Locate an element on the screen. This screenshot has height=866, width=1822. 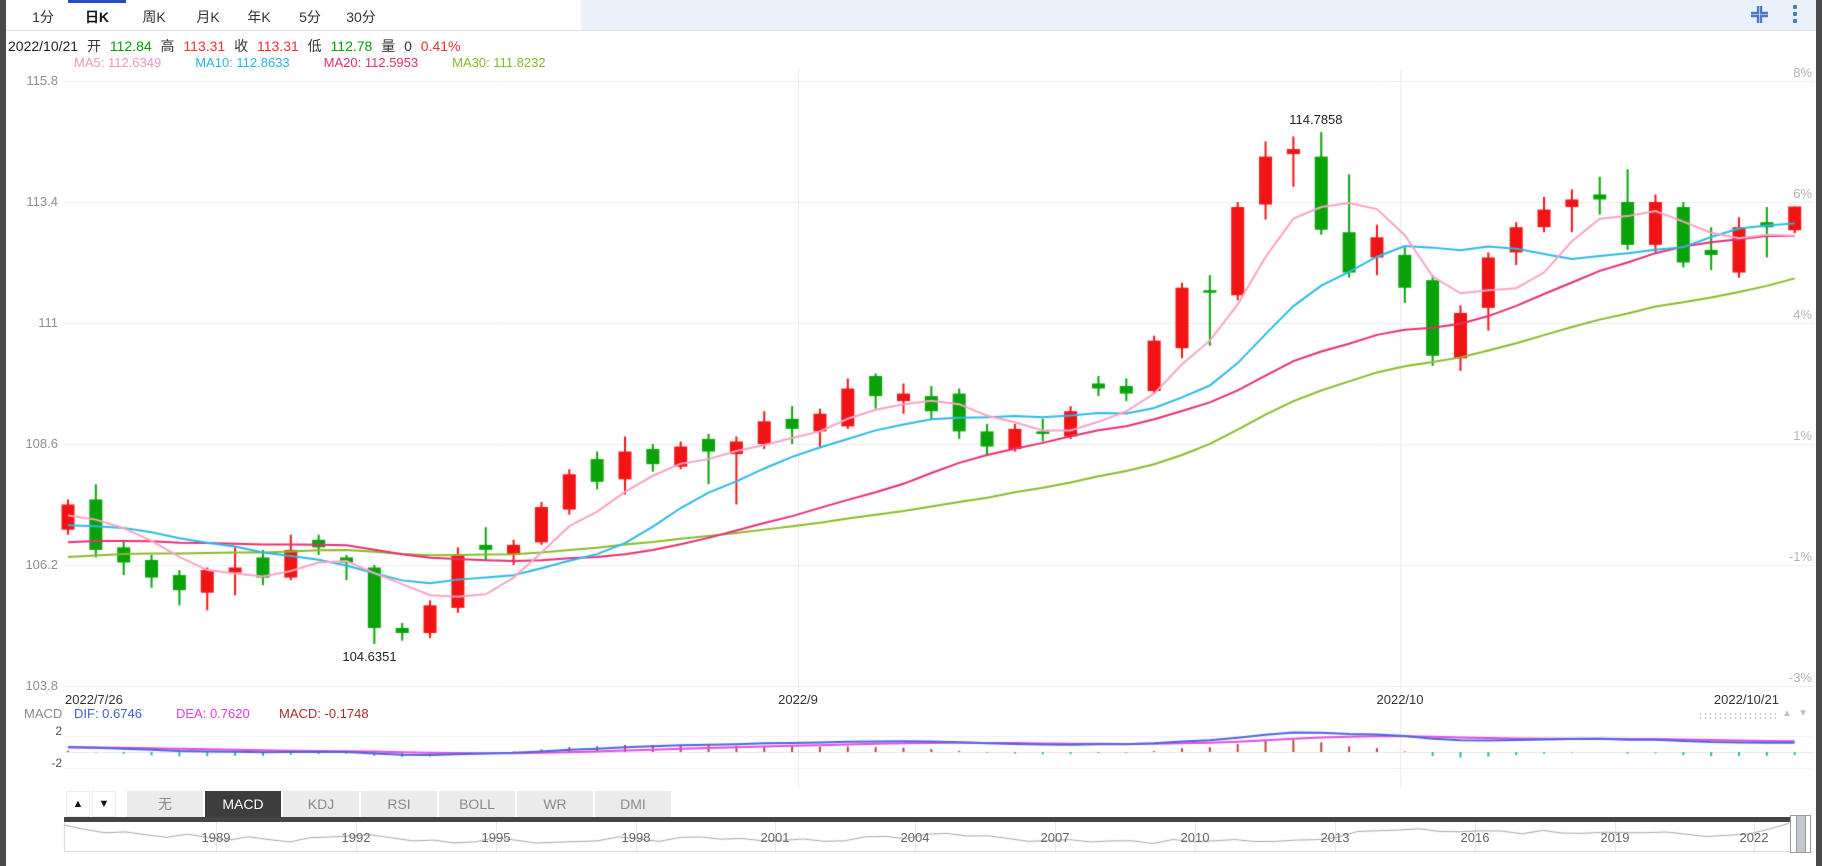
indicator-down-button: ▼ is located at coordinates (104, 804).